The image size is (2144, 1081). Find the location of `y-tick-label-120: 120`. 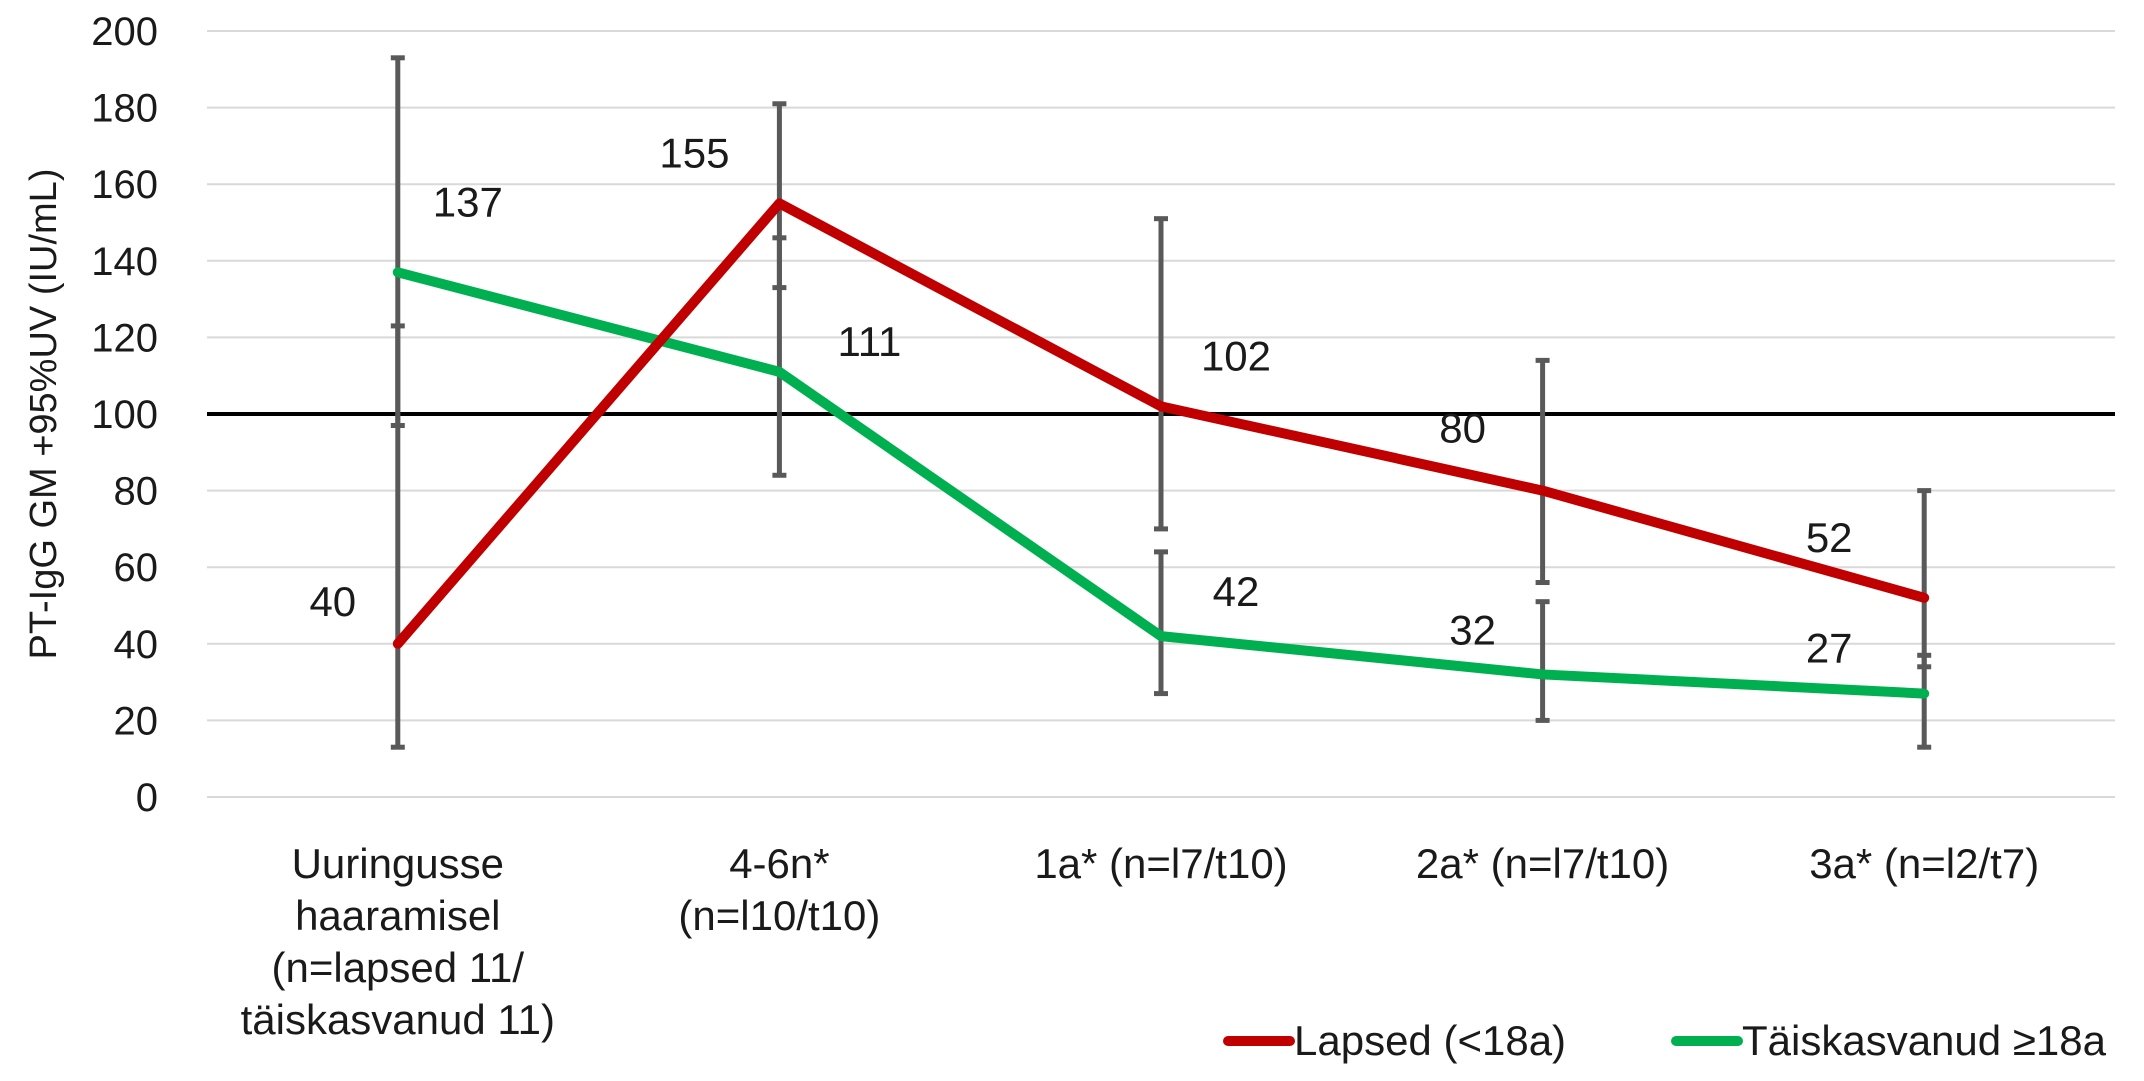

y-tick-label-120: 120 is located at coordinates (124, 338).